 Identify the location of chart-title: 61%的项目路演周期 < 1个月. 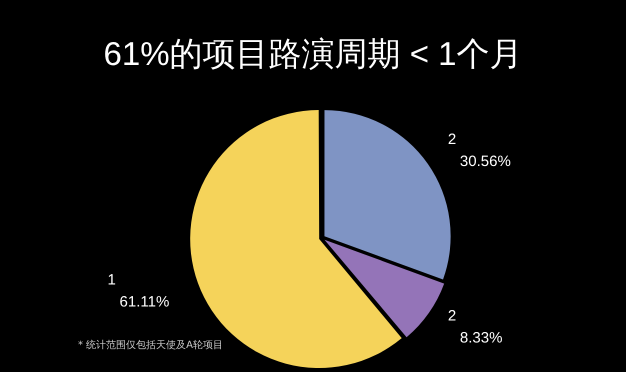
(313, 54).